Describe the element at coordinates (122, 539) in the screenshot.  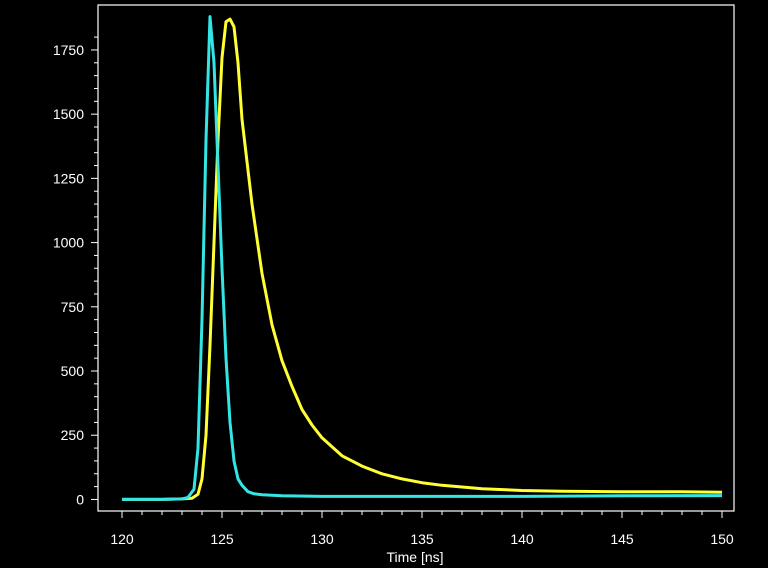
I see `x-tick-label: 120` at that location.